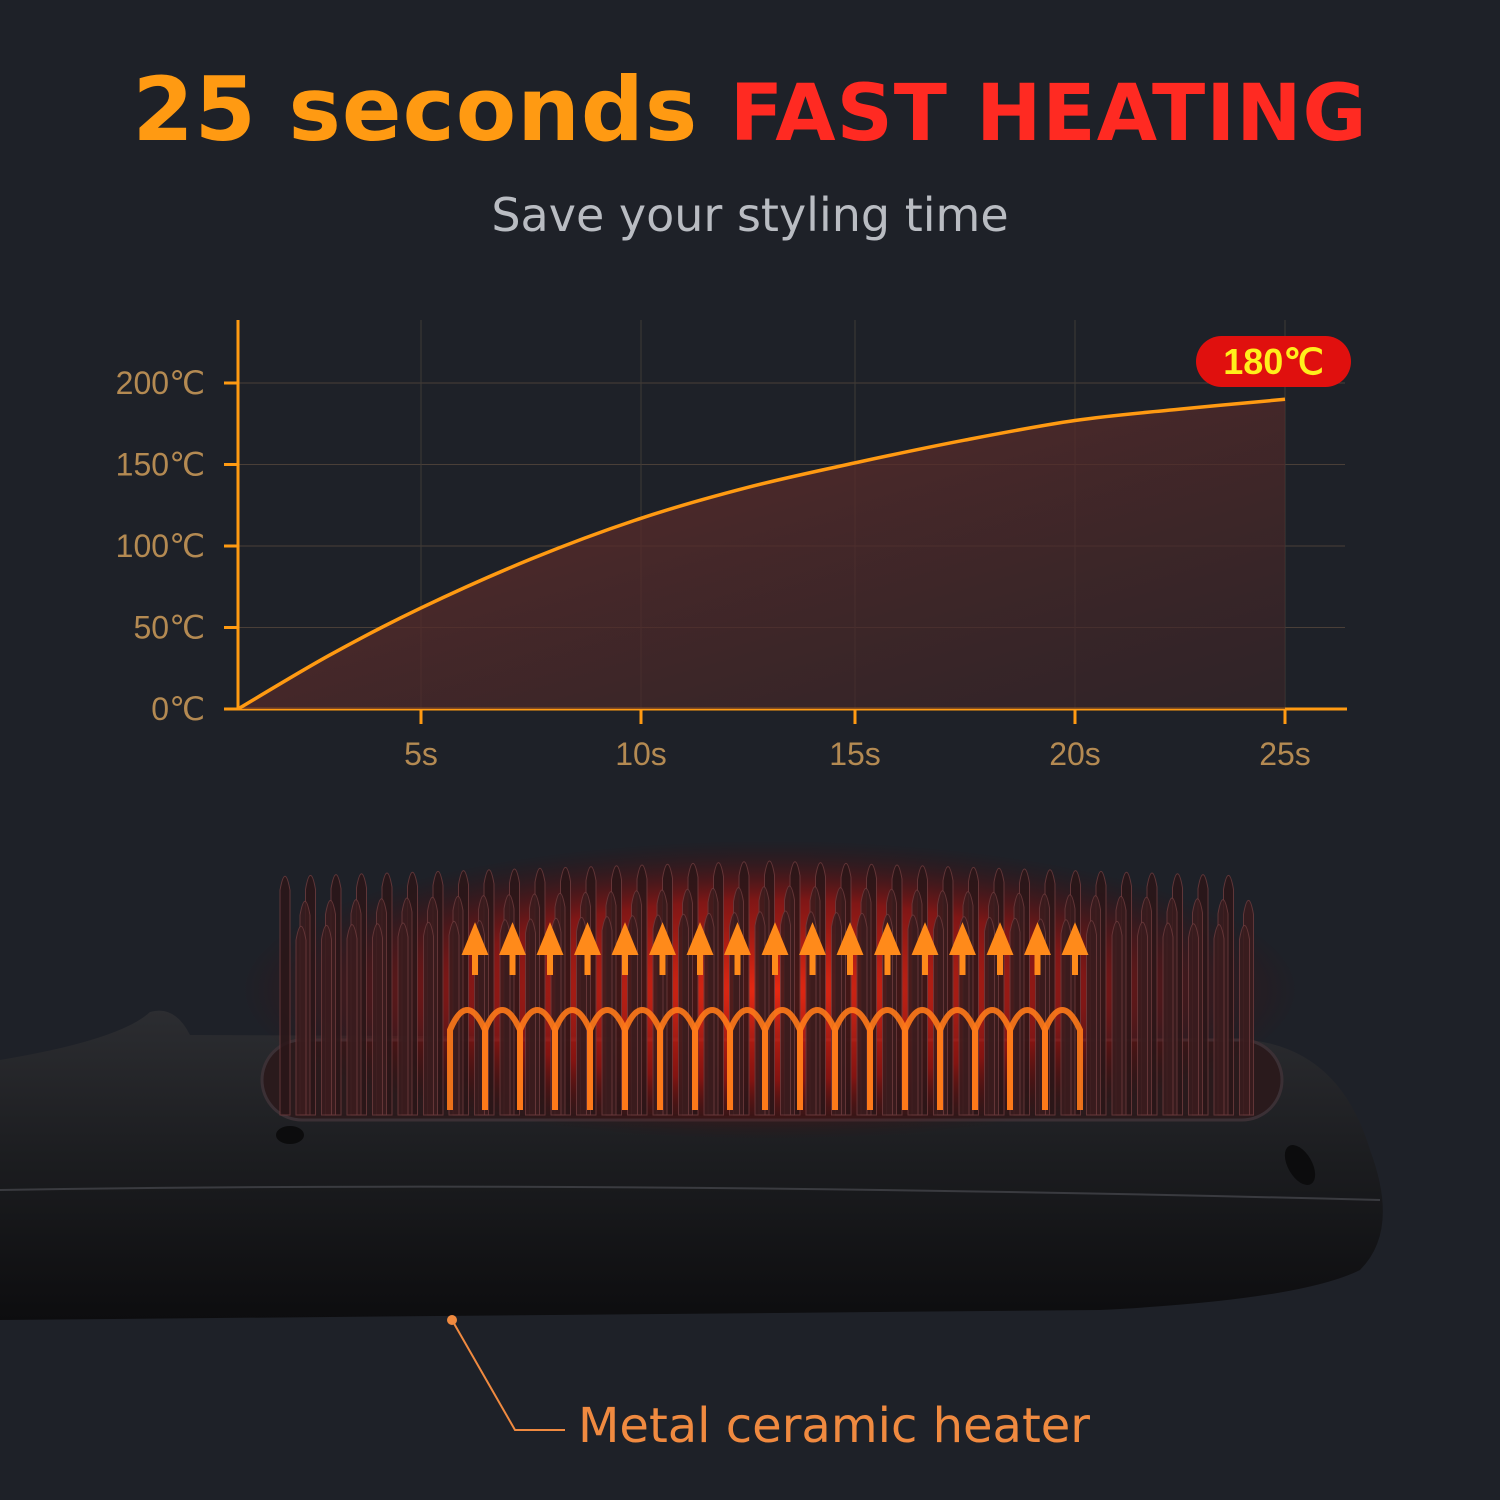 This screenshot has width=1500, height=1500. What do you see at coordinates (415, 109) in the screenshot?
I see `headline-seconds: 25 seconds` at bounding box center [415, 109].